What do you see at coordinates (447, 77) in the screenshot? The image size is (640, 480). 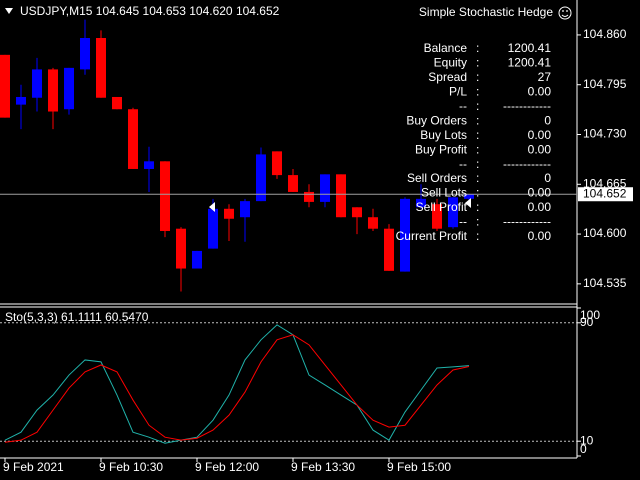 I see `panel-label: Spread` at bounding box center [447, 77].